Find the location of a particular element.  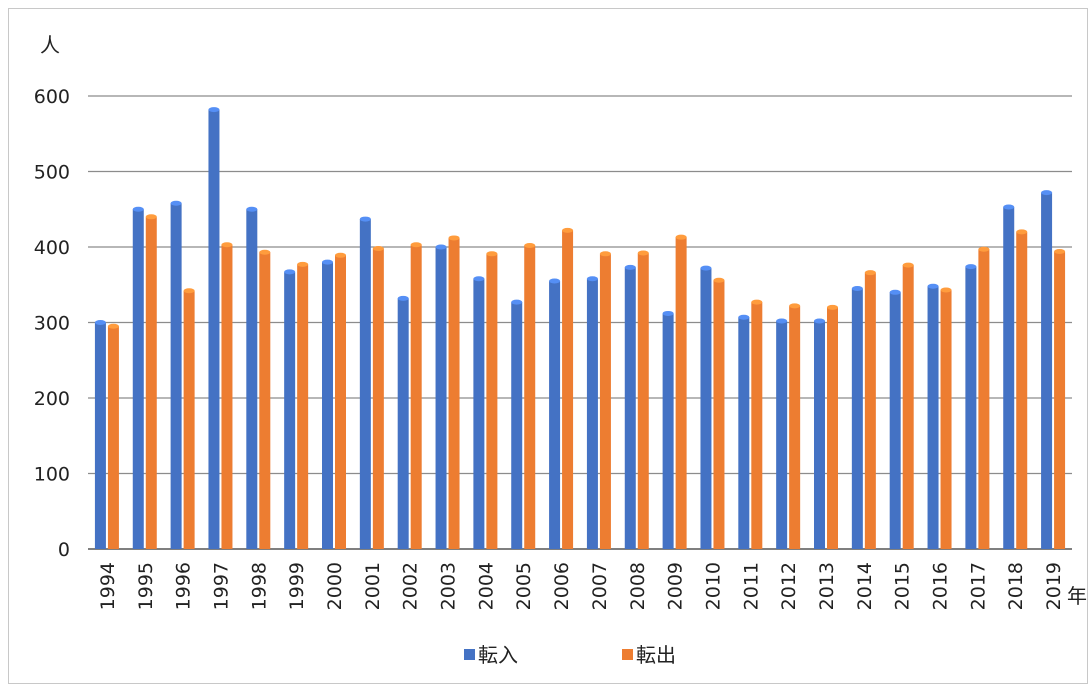

x-tick-label: 2002 is located at coordinates (411, 586).